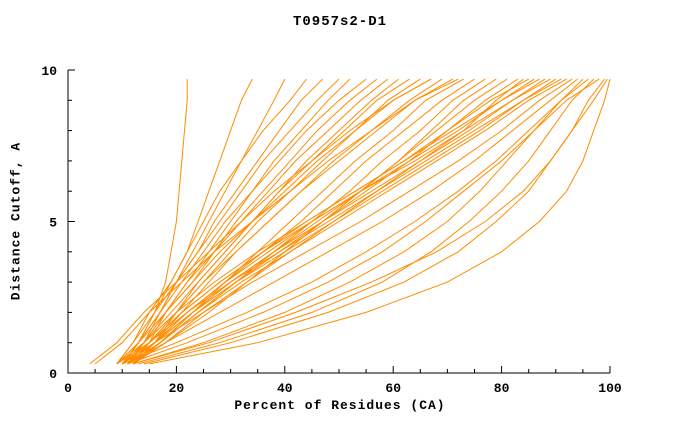 This screenshot has height=440, width=680. Describe the element at coordinates (68, 388) in the screenshot. I see `x-tick-label: 0` at that location.